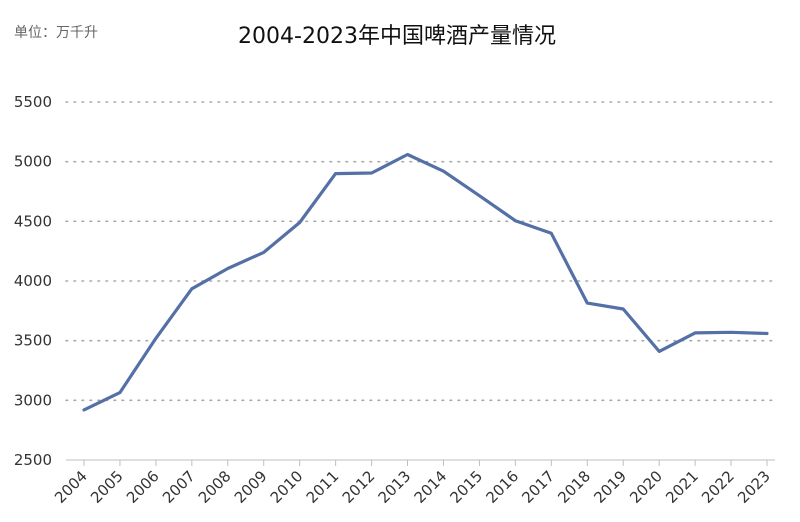 This screenshot has height=522, width=800. Describe the element at coordinates (359, 487) in the screenshot. I see `x-tick-label: 2012` at that location.